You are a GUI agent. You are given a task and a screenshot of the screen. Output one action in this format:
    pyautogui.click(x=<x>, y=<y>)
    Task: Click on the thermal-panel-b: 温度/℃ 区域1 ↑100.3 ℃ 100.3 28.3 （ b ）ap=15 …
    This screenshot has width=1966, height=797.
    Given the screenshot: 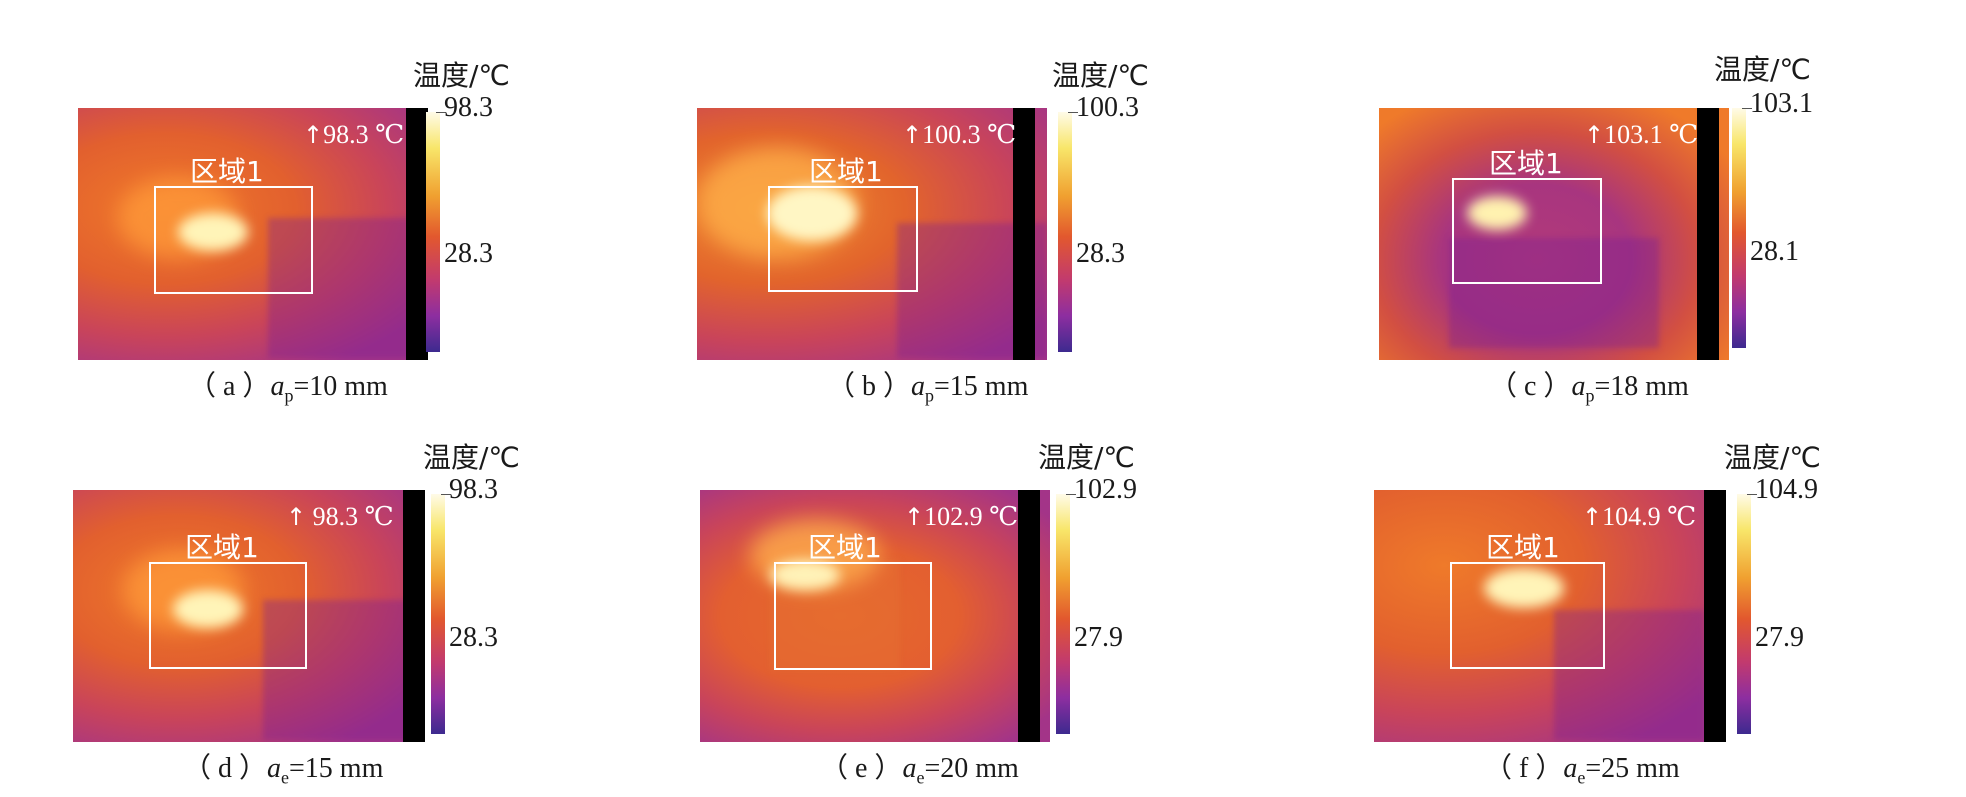 What is the action you would take?
    pyautogui.click(x=977, y=232)
    